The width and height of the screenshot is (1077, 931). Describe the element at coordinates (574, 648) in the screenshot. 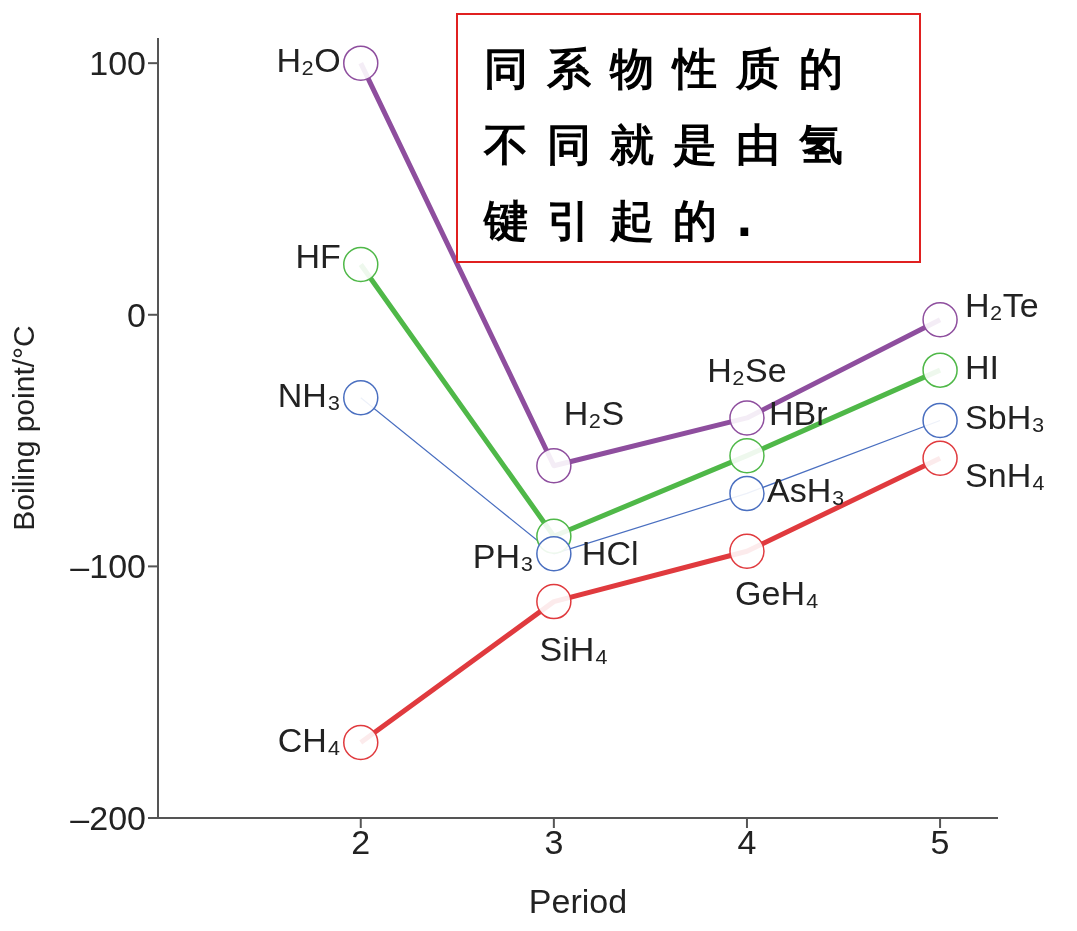

I see `annotation: SiH₄` at that location.